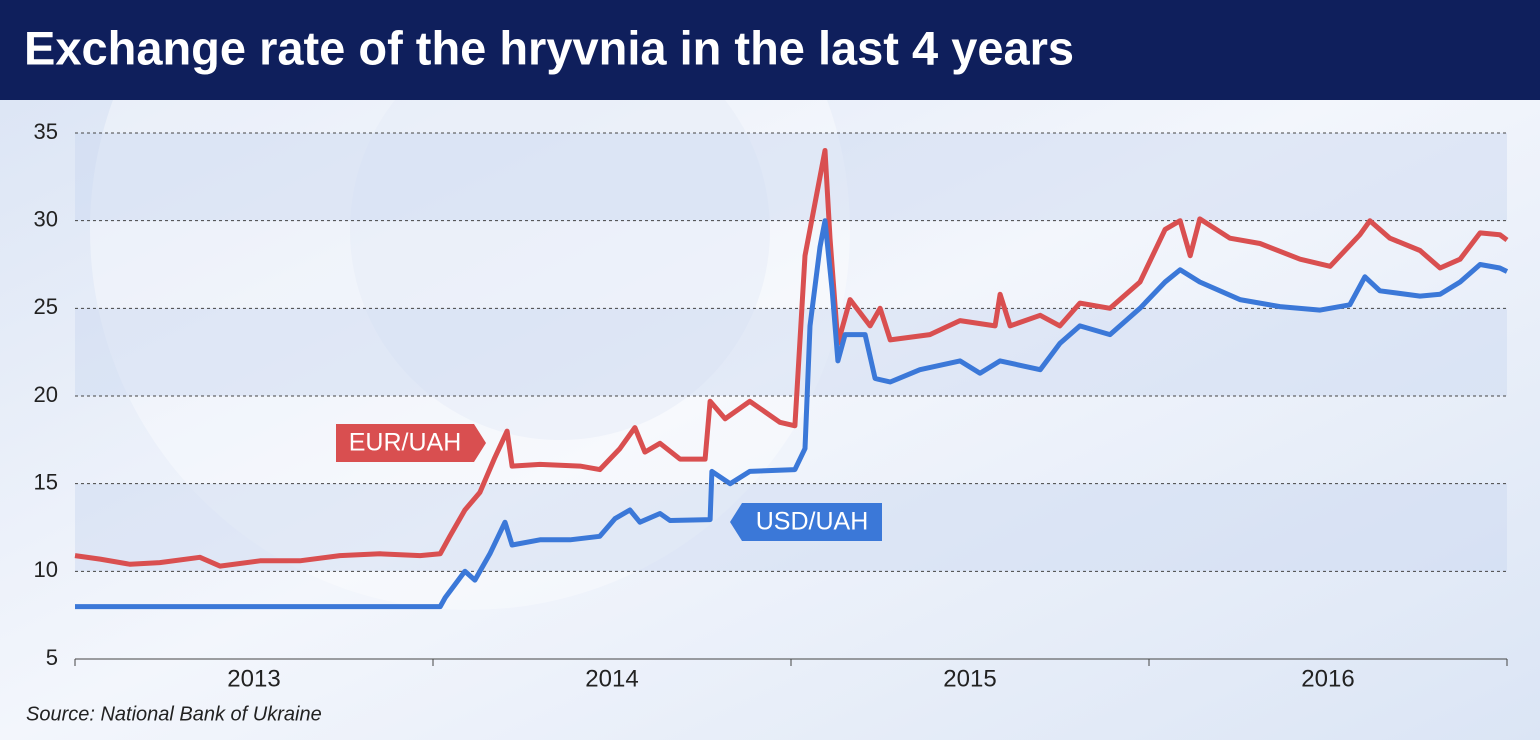 Image resolution: width=1540 pixels, height=740 pixels. What do you see at coordinates (46, 481) in the screenshot?
I see `y-tick-label: 15` at bounding box center [46, 481].